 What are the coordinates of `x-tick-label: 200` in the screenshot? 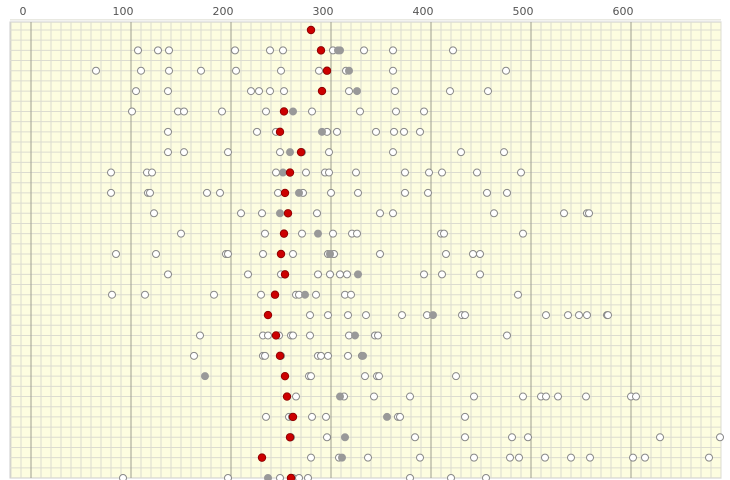 It's located at (223, 11).